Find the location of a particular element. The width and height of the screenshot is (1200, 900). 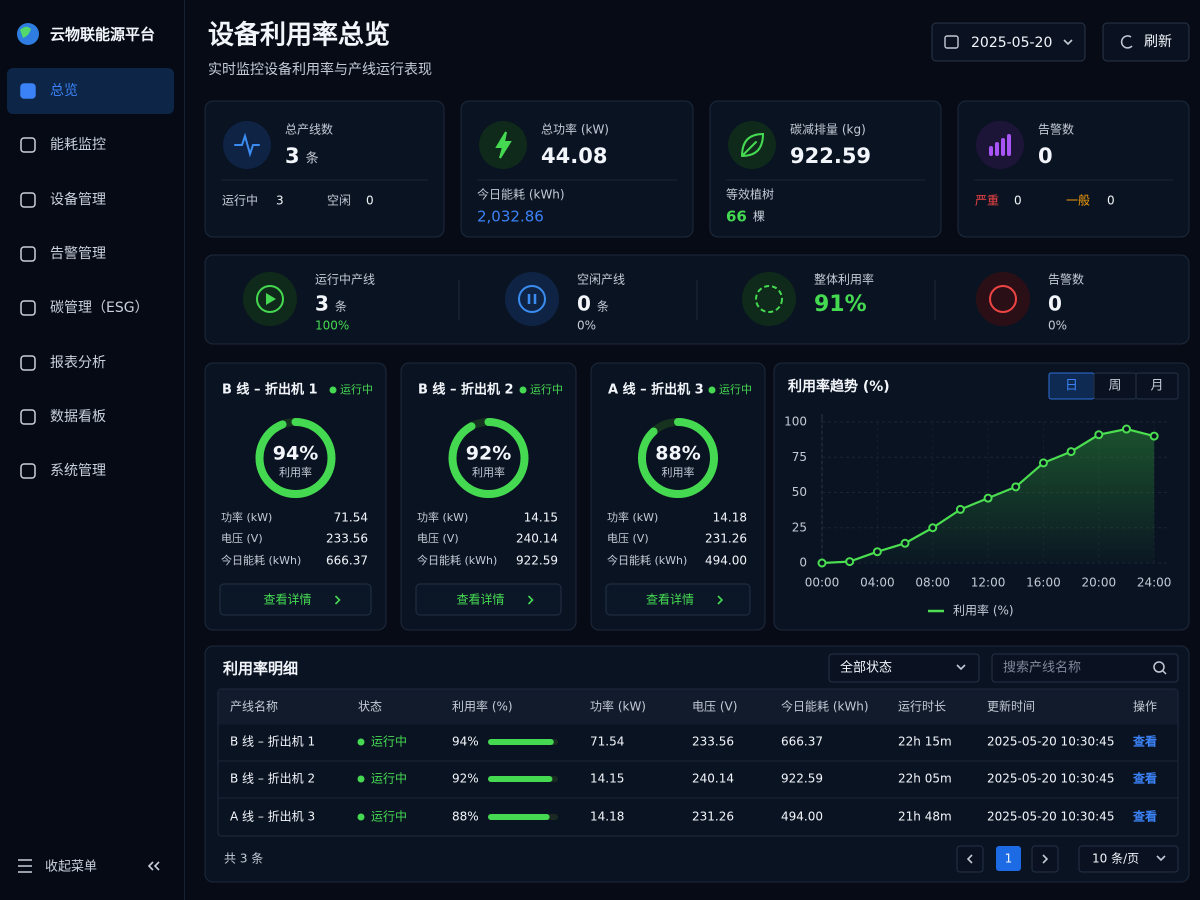

menu-item: 碳管理（ESG） is located at coordinates (99, 308).